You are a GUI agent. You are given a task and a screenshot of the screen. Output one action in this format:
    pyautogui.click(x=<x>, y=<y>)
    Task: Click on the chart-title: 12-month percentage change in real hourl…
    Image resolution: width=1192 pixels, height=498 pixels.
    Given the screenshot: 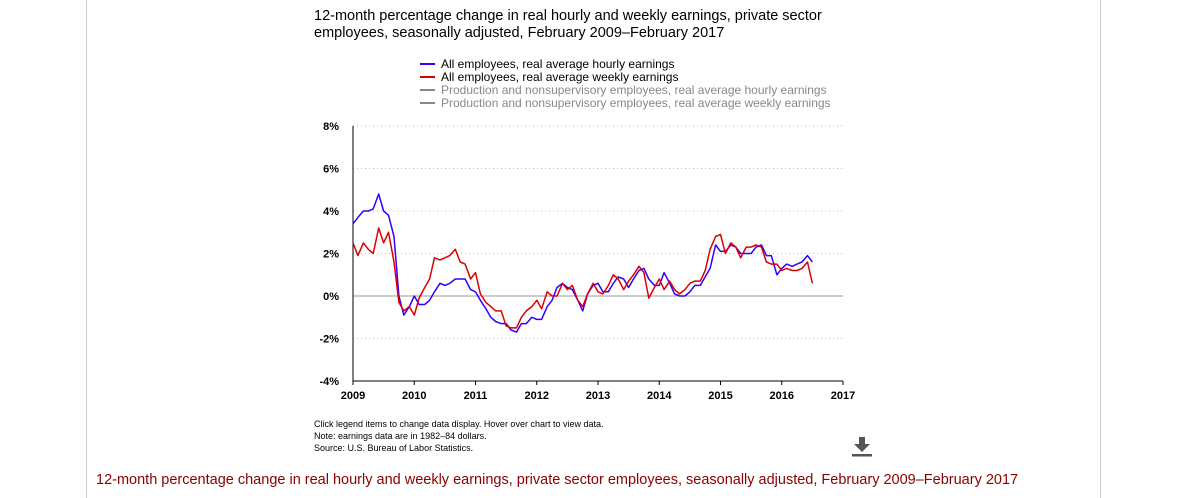 What is the action you would take?
    pyautogui.click(x=568, y=24)
    